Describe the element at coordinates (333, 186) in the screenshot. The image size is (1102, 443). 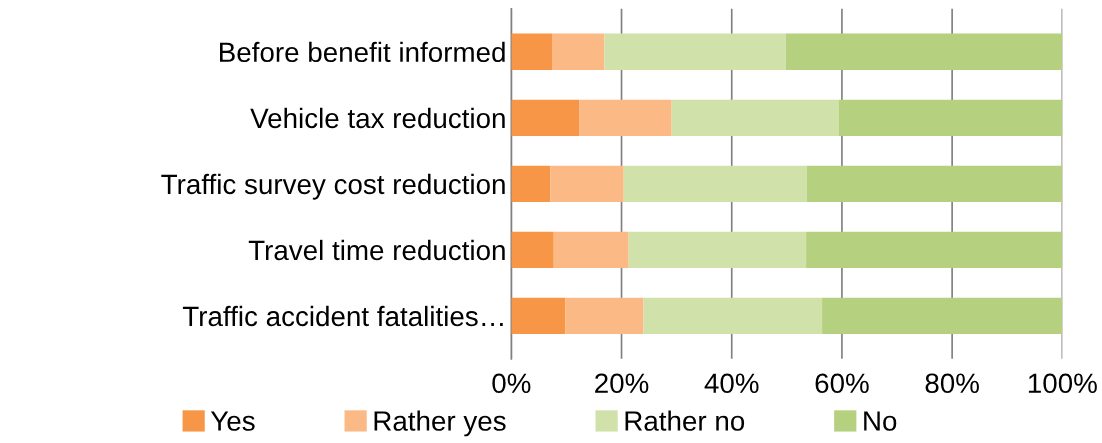
I see `y-tick-label: Traffic survey cost reduction` at that location.